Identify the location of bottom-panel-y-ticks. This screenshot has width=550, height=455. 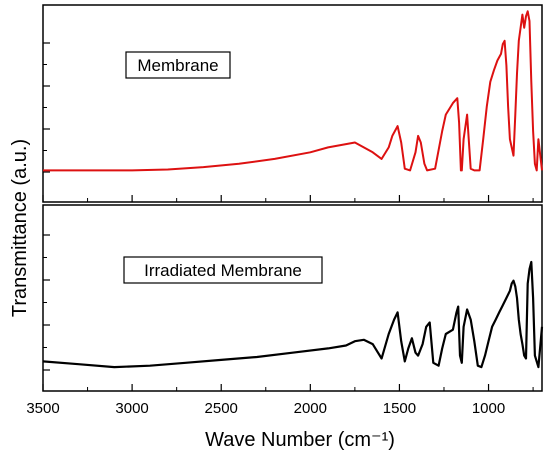
(46, 302).